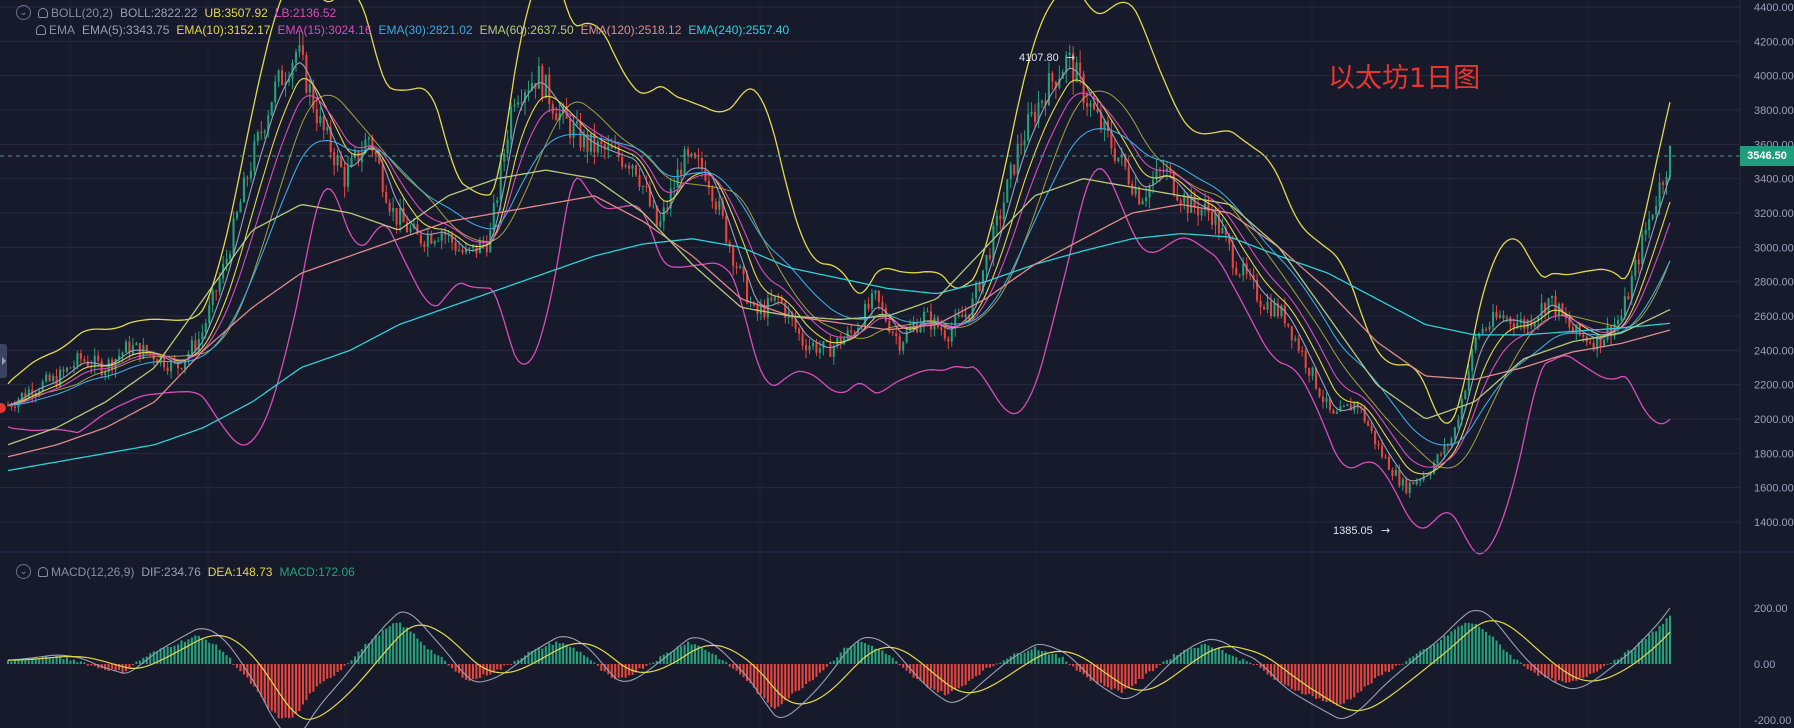  What do you see at coordinates (1404, 78) in the screenshot?
I see `chart-title: 以太坊1日图` at bounding box center [1404, 78].